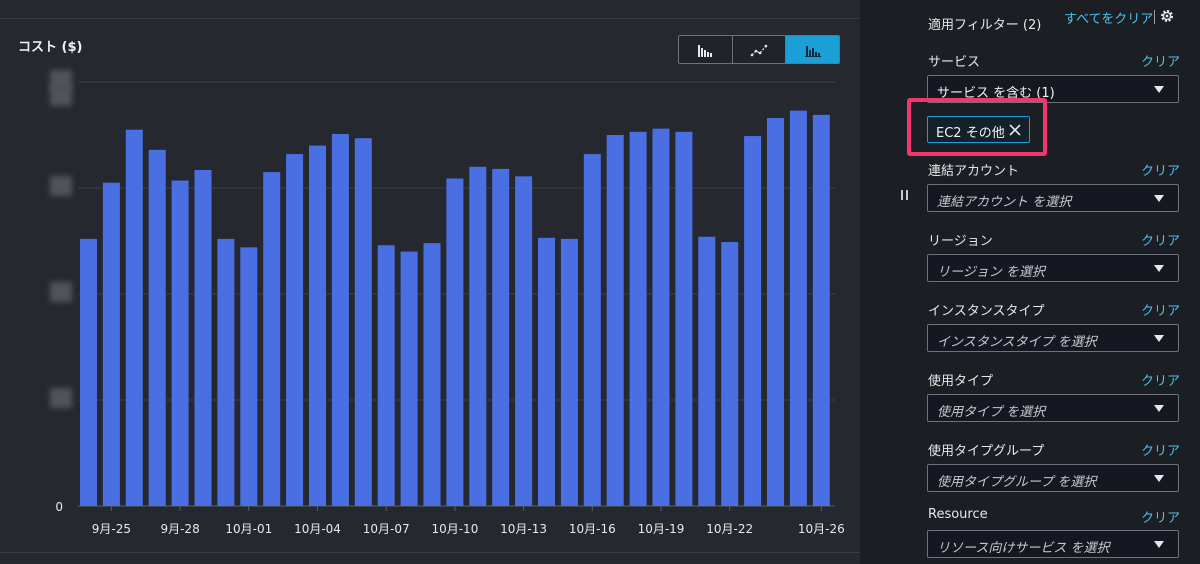 The width and height of the screenshot is (1200, 564). I want to click on filter-label: リージョン, so click(960, 241).